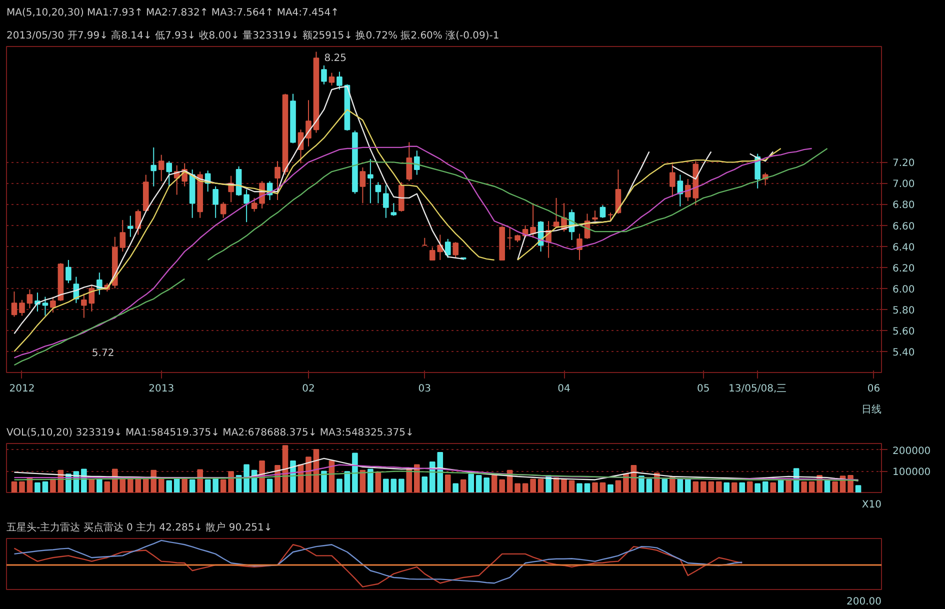 Image resolution: width=945 pixels, height=609 pixels. Describe the element at coordinates (872, 505) in the screenshot. I see `text: X10` at that location.